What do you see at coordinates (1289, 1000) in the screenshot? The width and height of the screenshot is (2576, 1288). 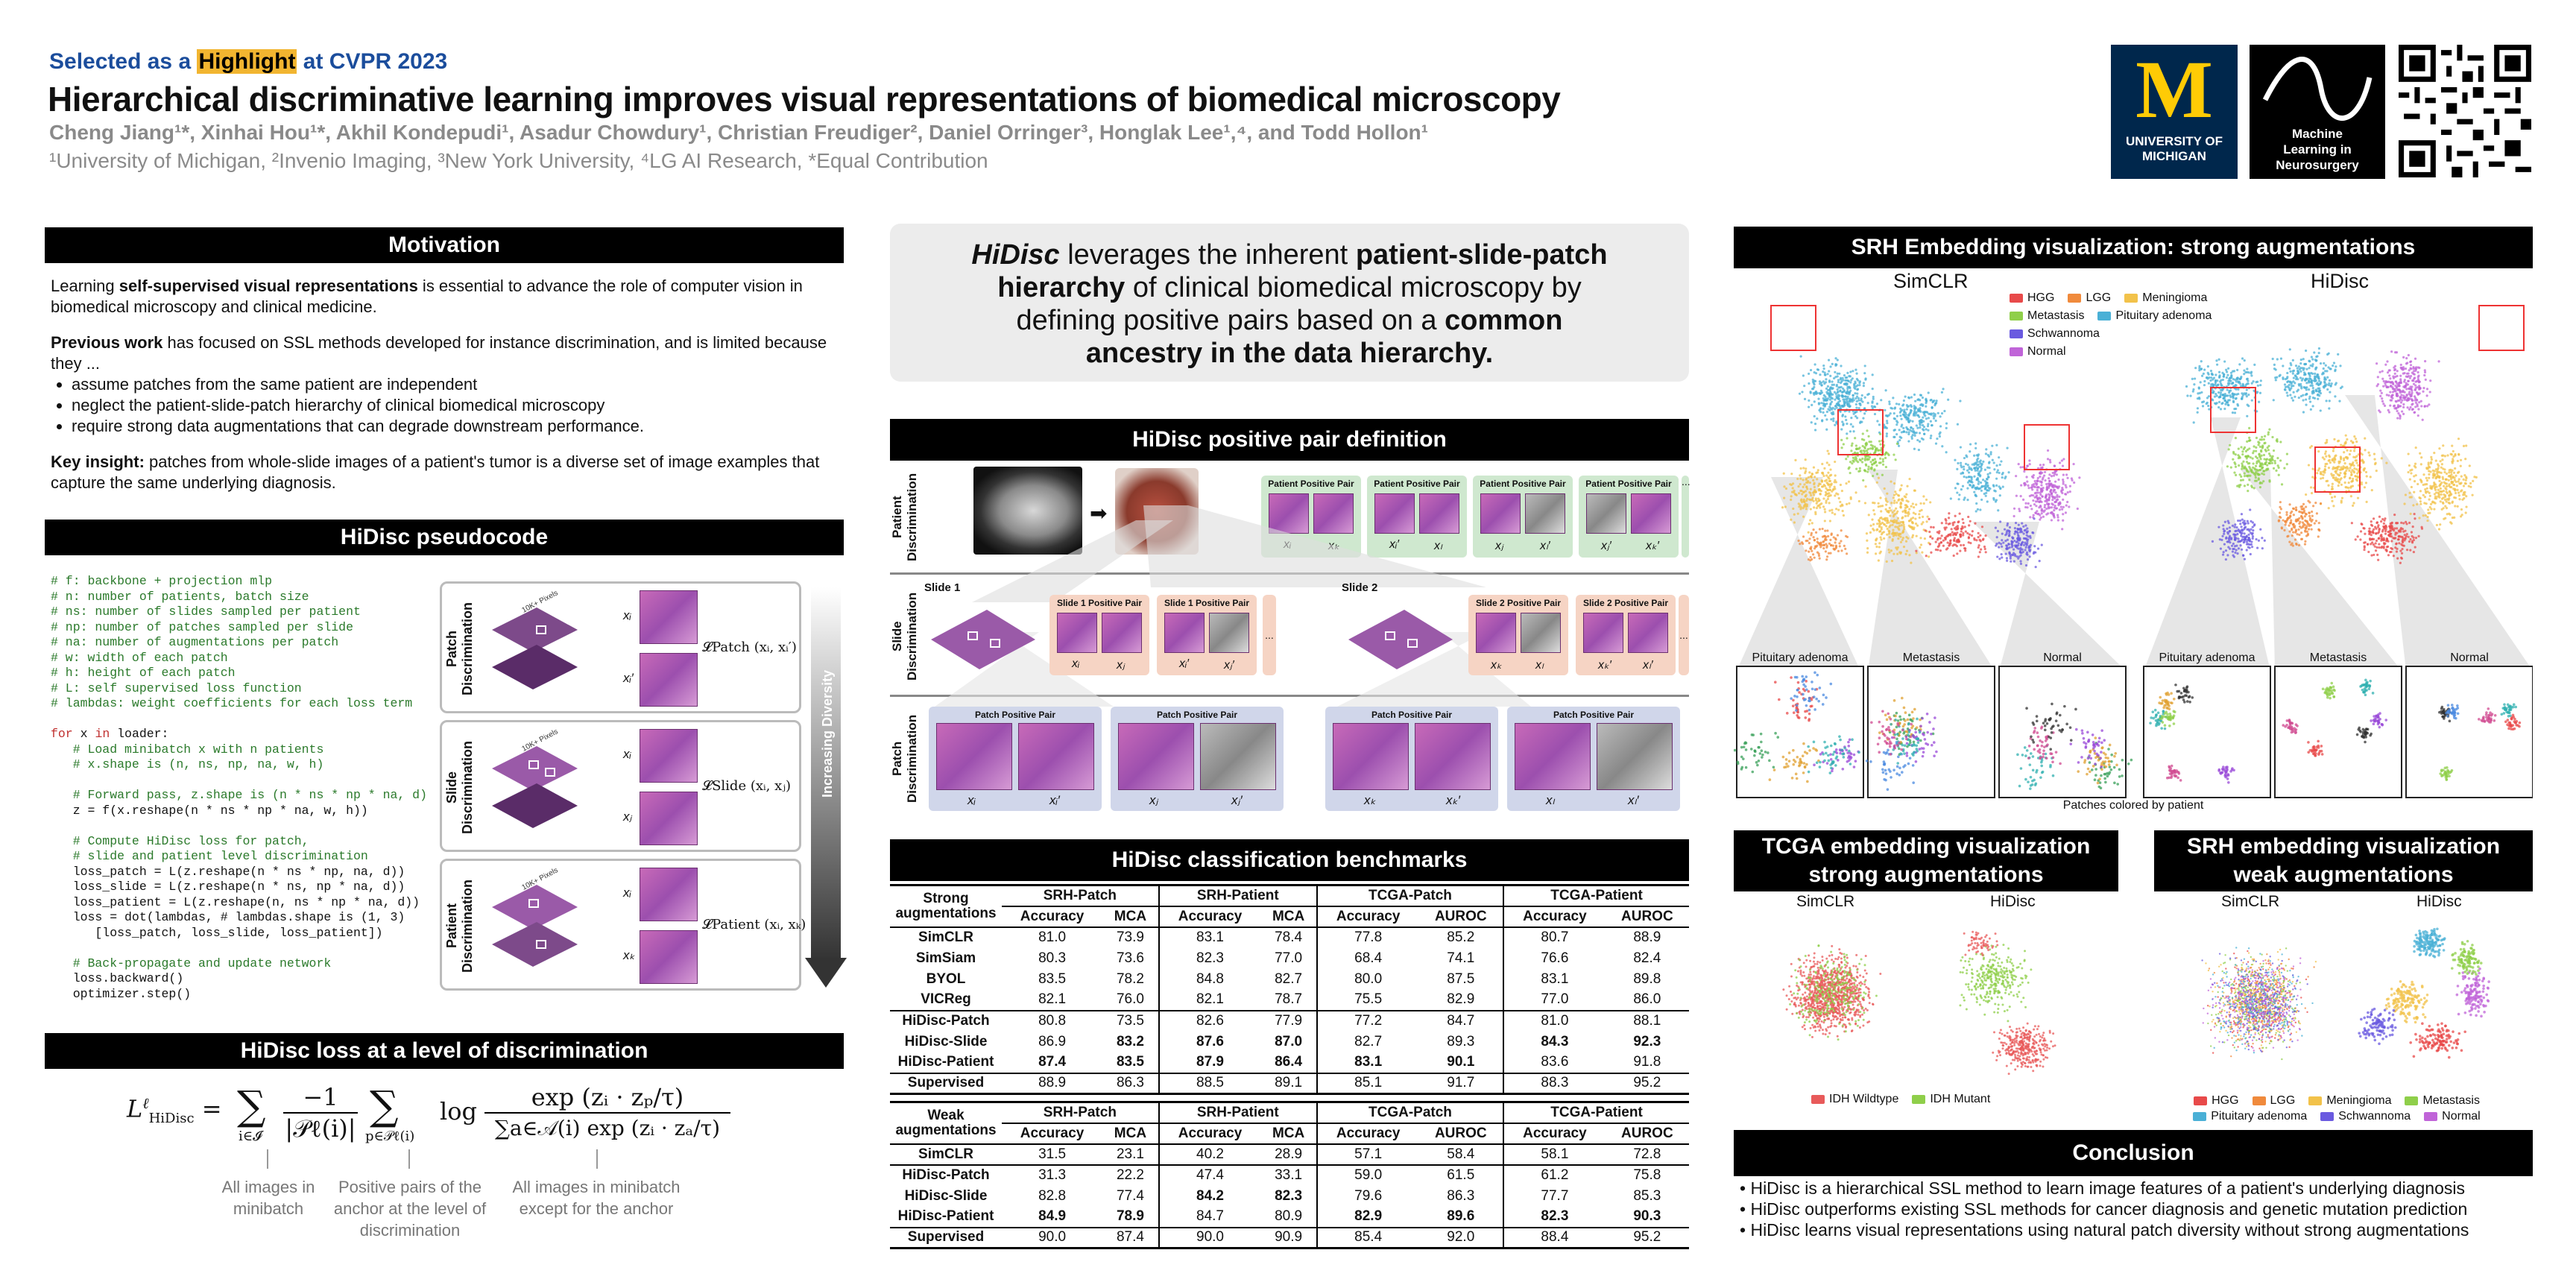 I see `table-row: VICReg 82.1 76.0 82.1 78.7 75.5 82.9 77.0 86.0` at bounding box center [1289, 1000].